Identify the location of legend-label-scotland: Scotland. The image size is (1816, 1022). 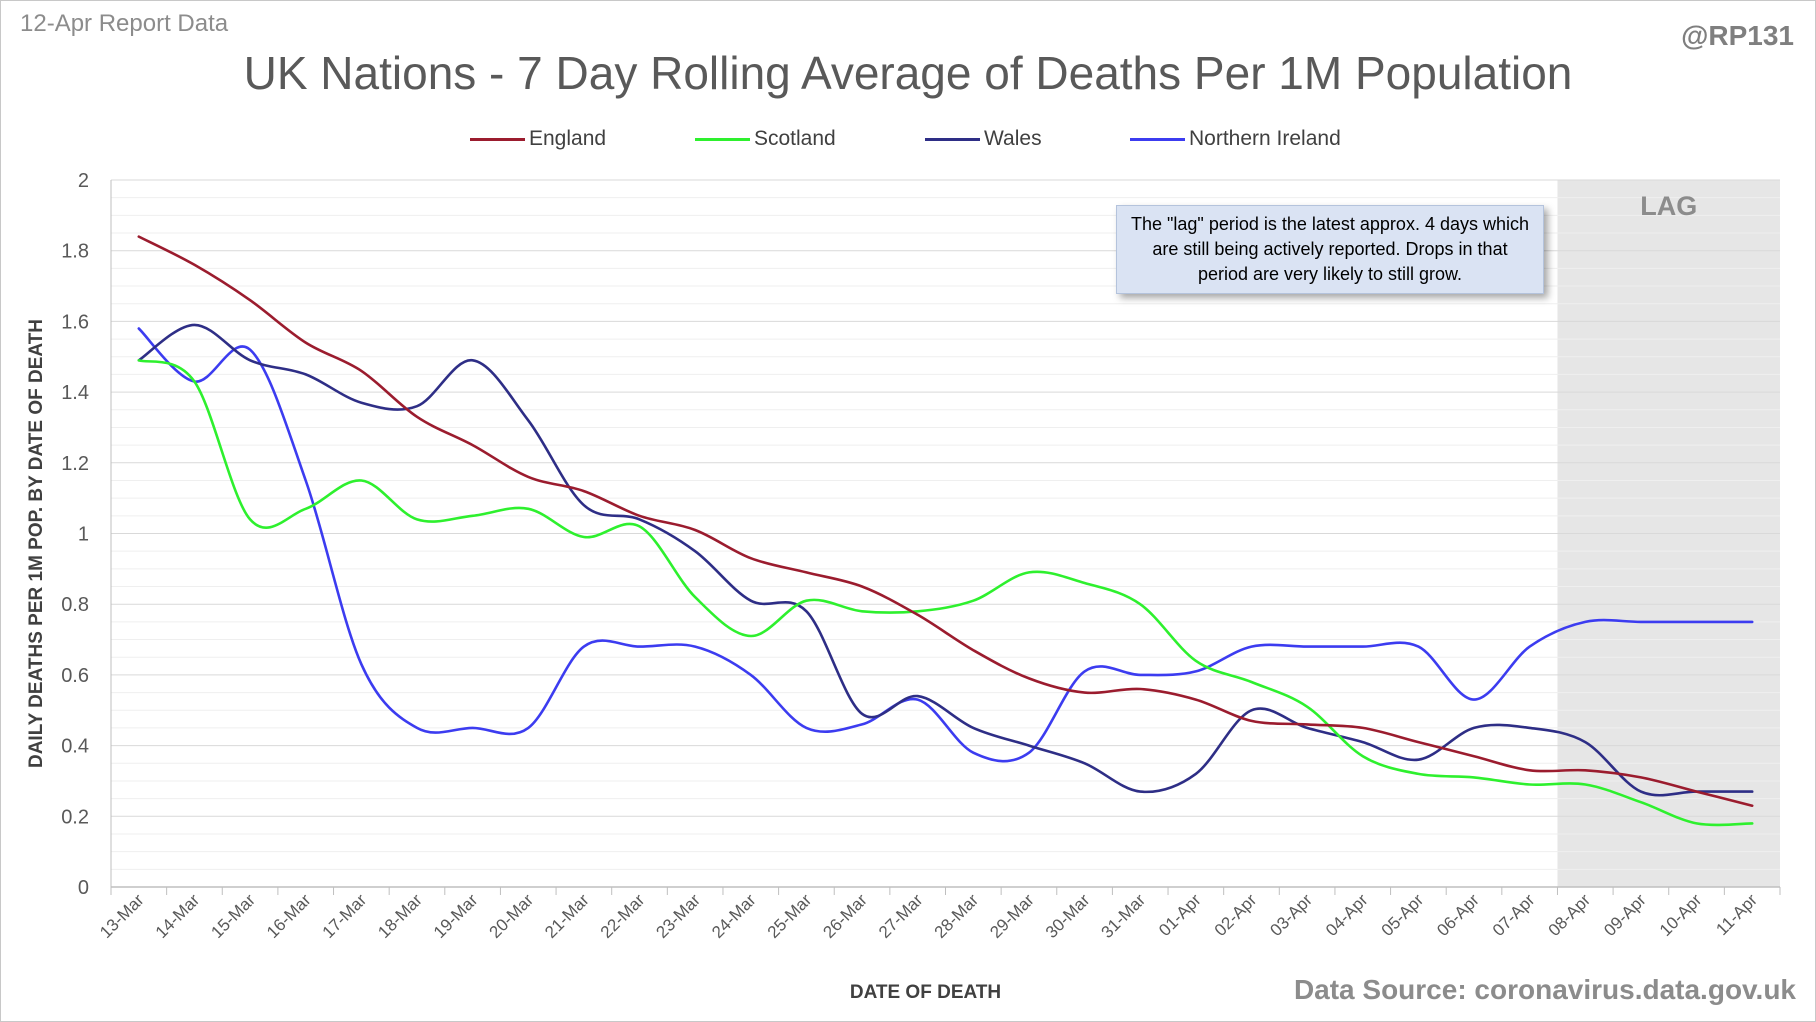
(795, 138).